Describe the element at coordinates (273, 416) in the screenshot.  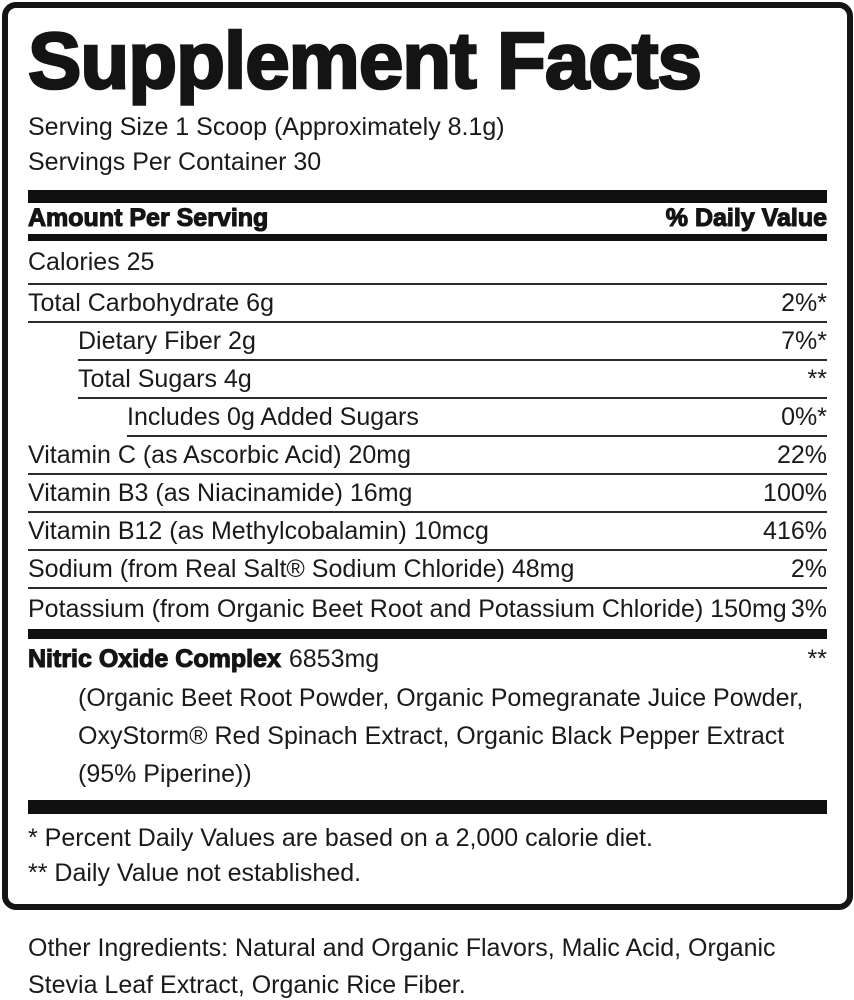
I see `nutrient-label: Includes 0g Added Sugars` at that location.